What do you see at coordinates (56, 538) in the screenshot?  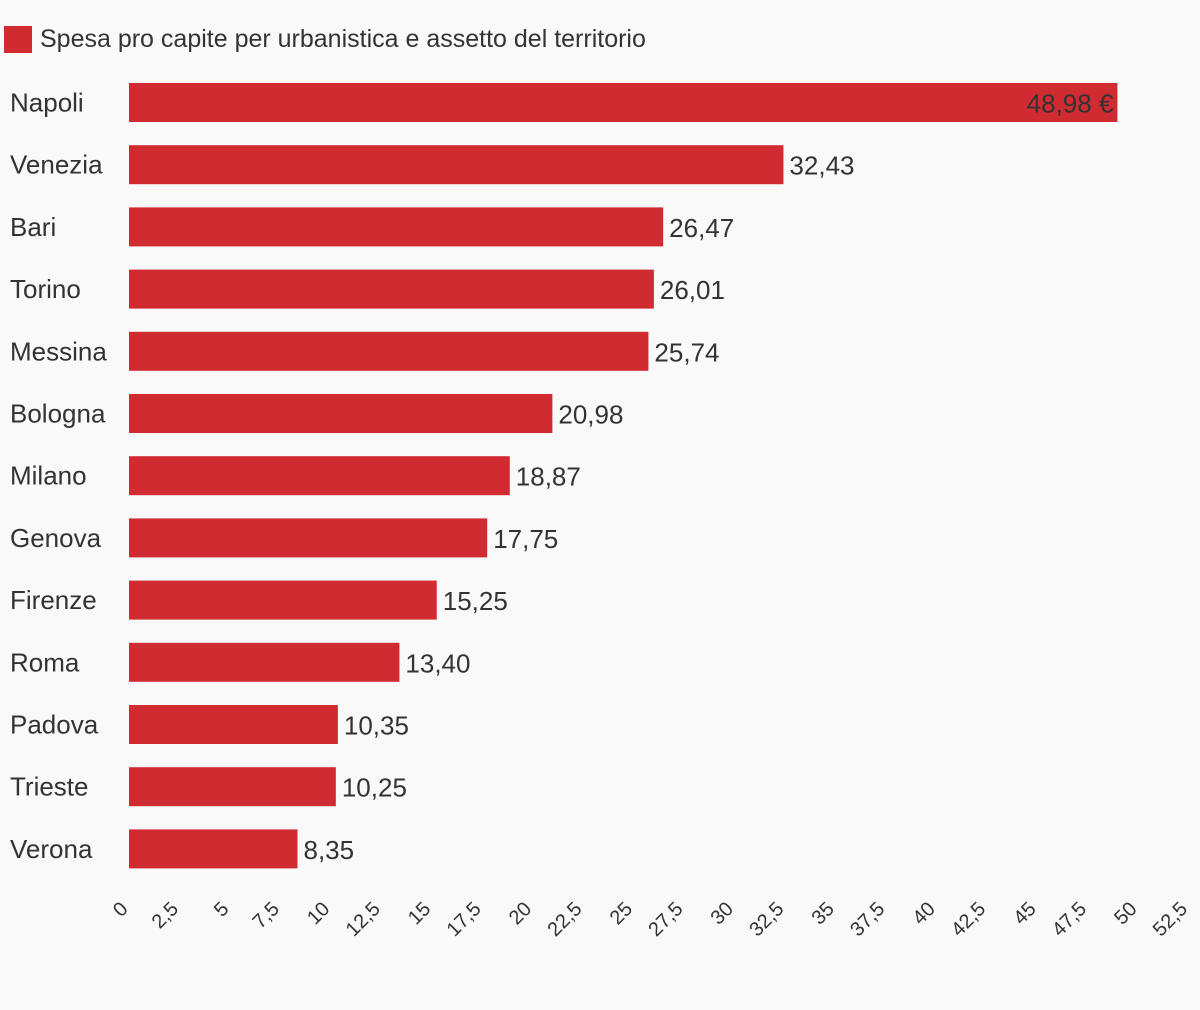 I see `category-label-genova: Genova` at bounding box center [56, 538].